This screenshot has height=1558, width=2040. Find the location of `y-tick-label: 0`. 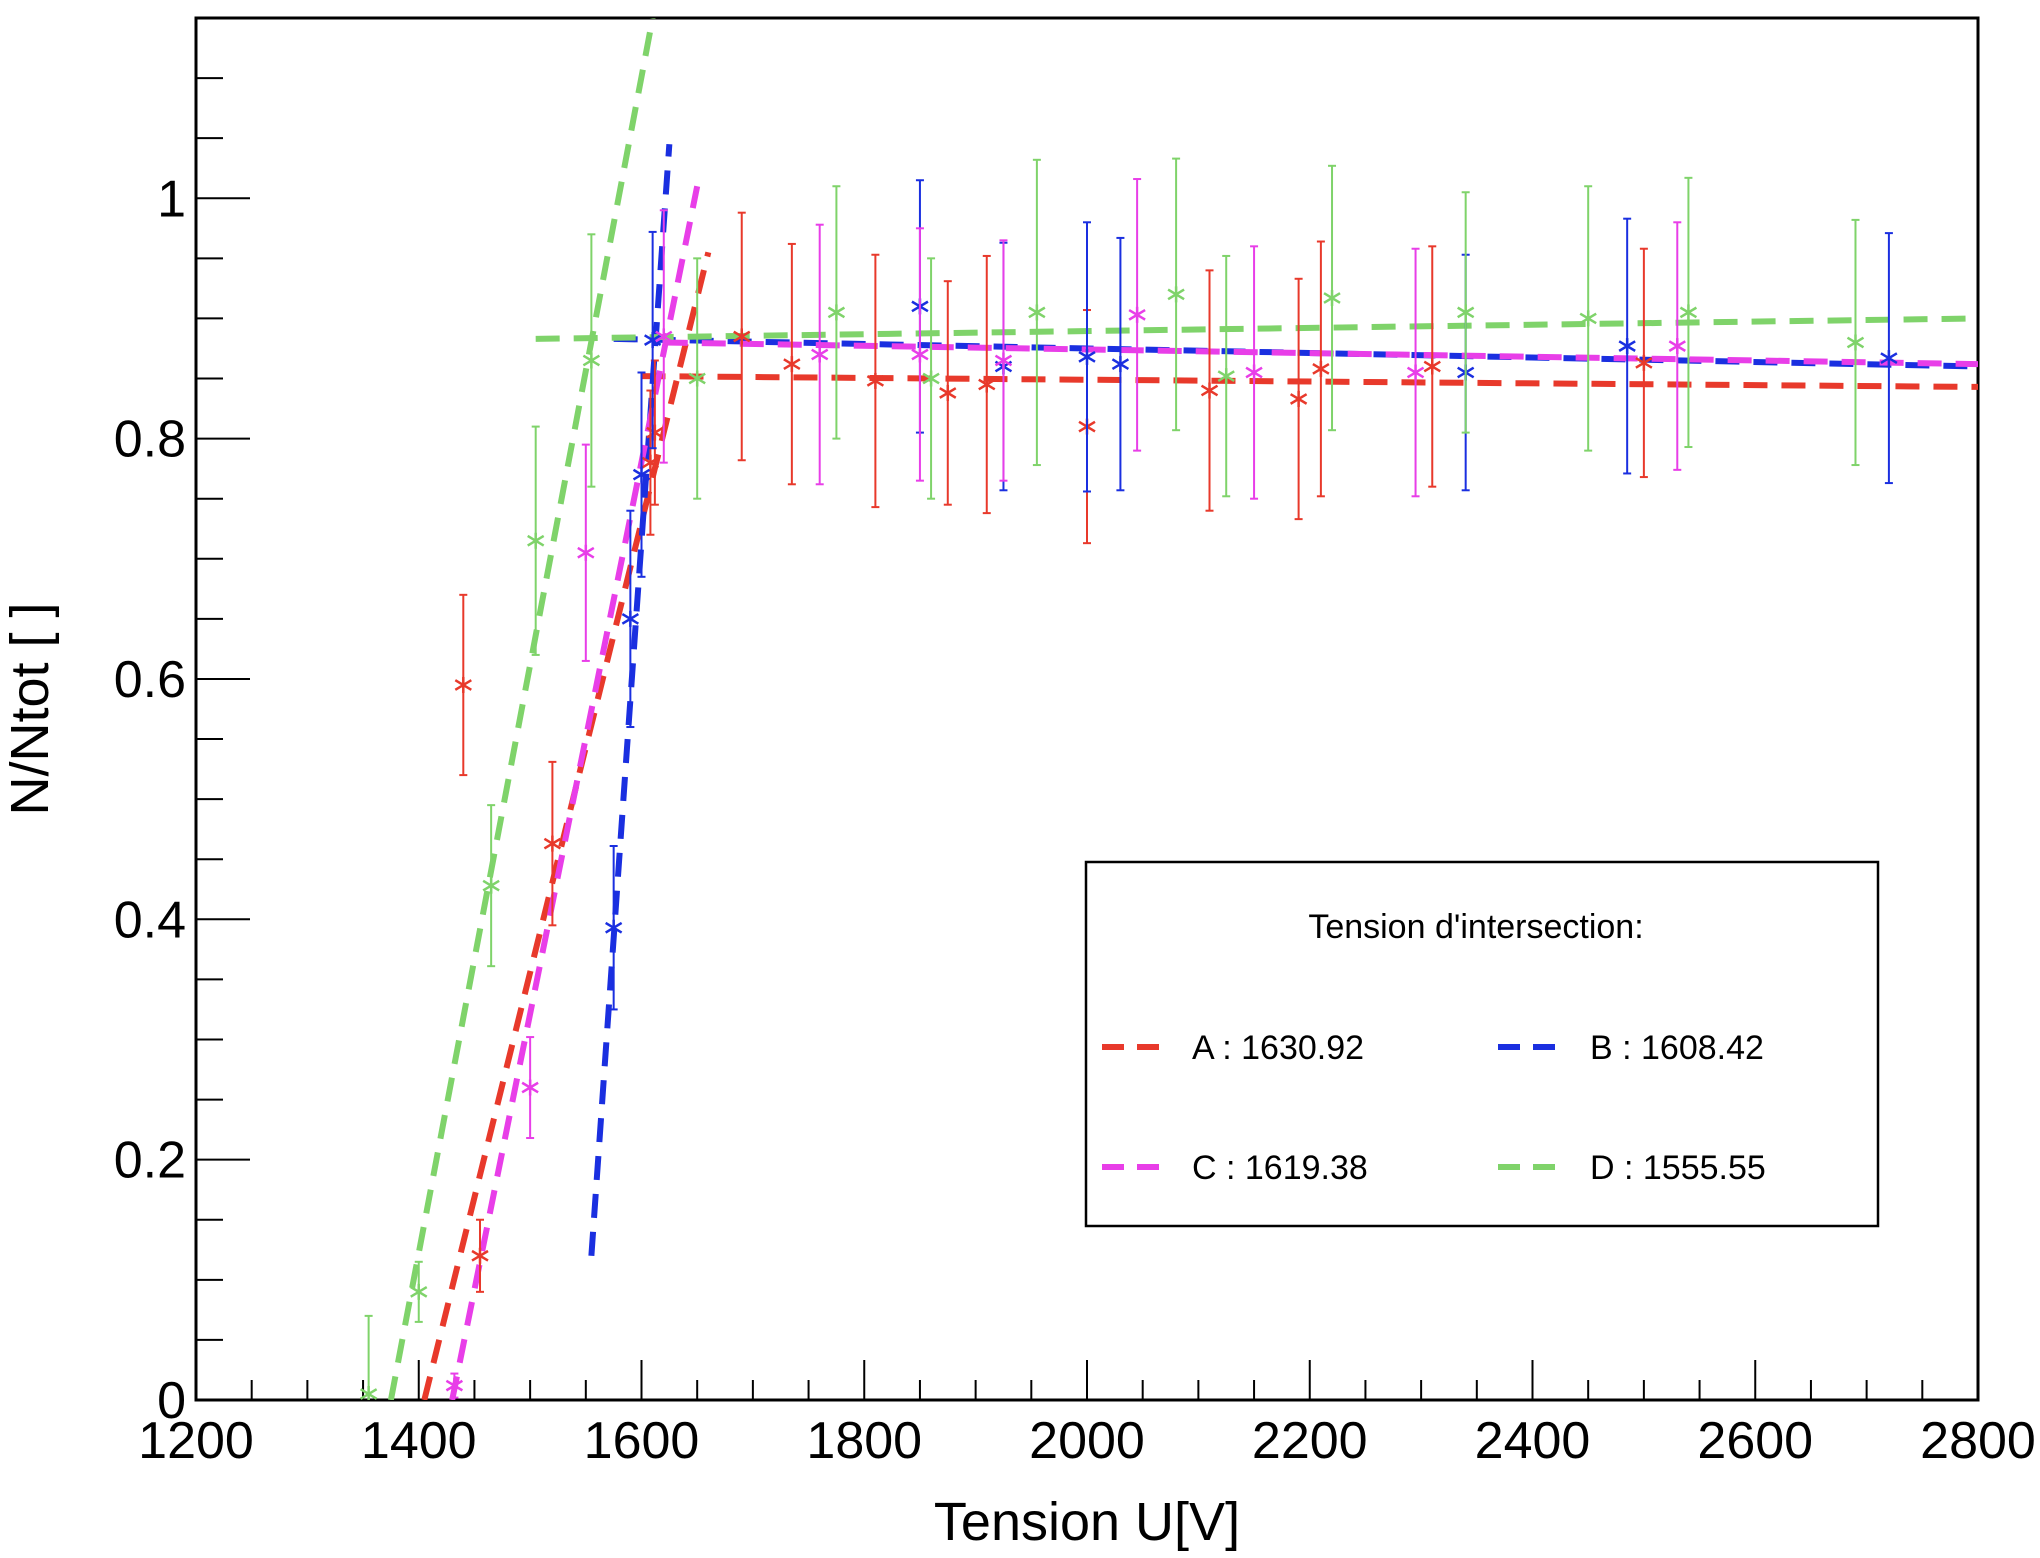

y-tick-label: 0 is located at coordinates (171, 1401).